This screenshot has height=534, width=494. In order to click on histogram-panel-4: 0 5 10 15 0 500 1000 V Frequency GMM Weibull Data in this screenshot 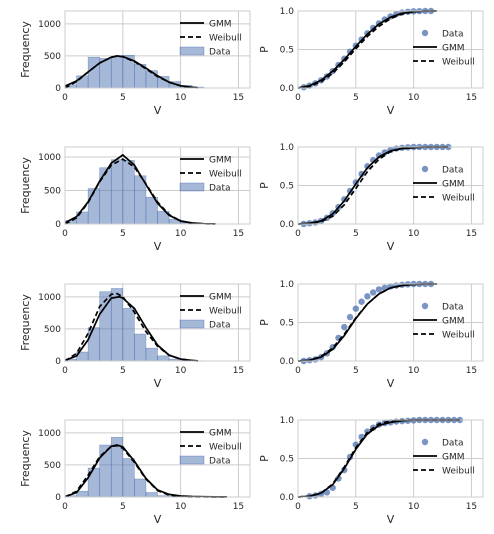, I will do `click(135, 472)`.